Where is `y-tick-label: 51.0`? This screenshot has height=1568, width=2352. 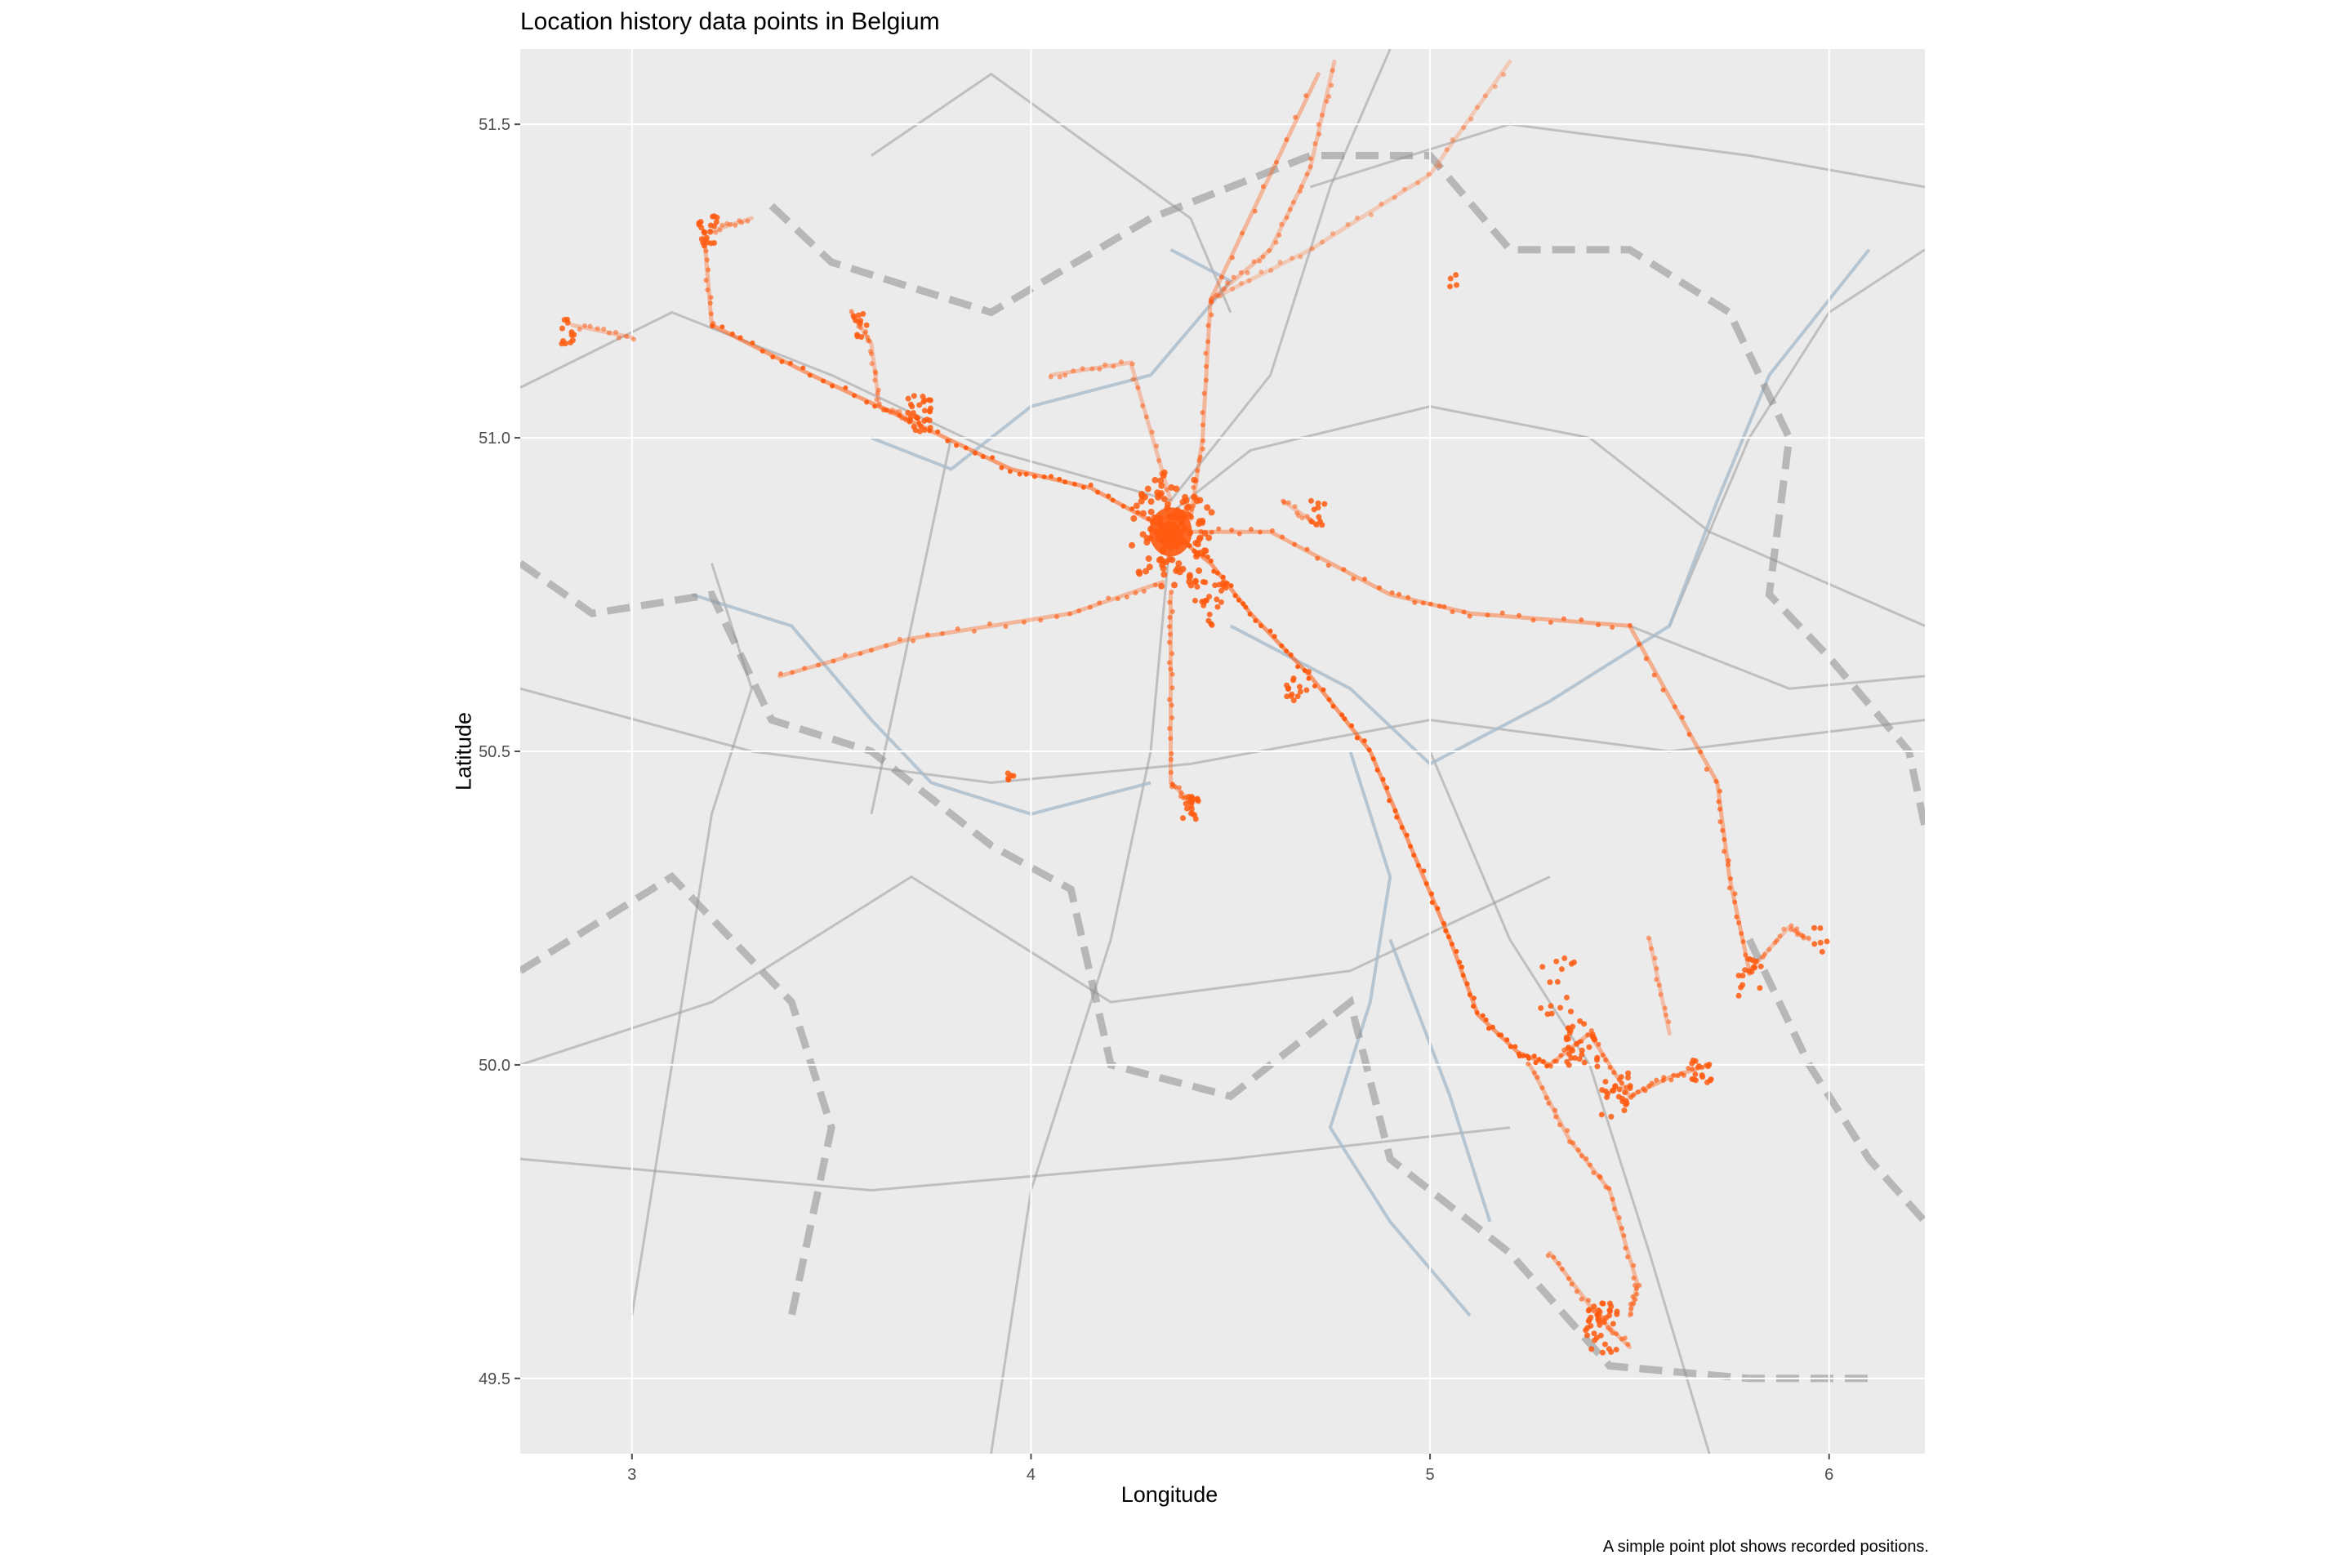 y-tick-label: 51.0 is located at coordinates (494, 439).